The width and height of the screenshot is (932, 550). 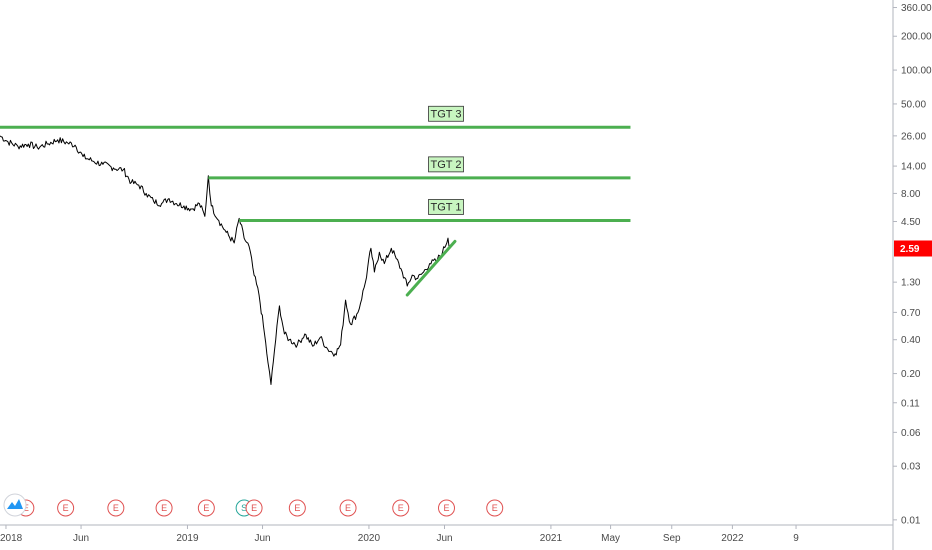 What do you see at coordinates (910, 249) in the screenshot?
I see `last-price-label: 2.59` at bounding box center [910, 249].